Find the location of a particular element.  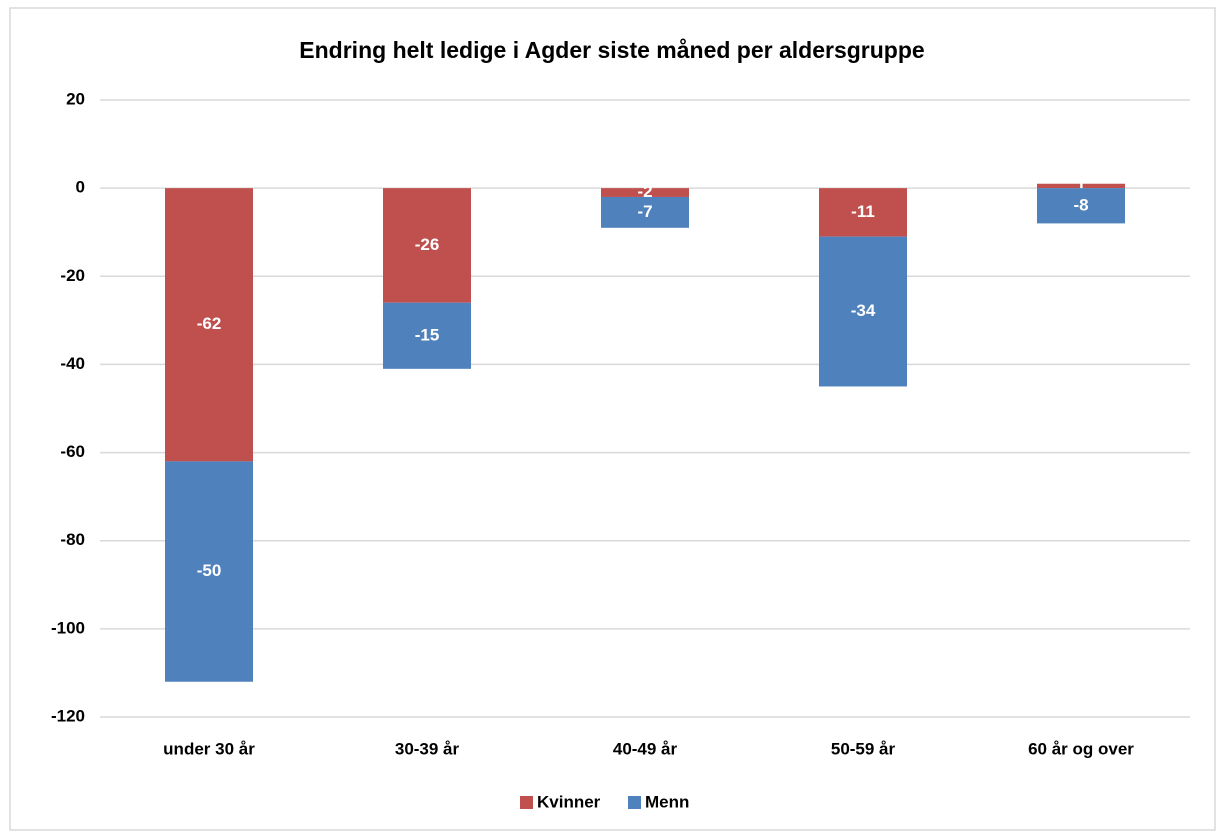

data-label: -34 is located at coordinates (863, 310).